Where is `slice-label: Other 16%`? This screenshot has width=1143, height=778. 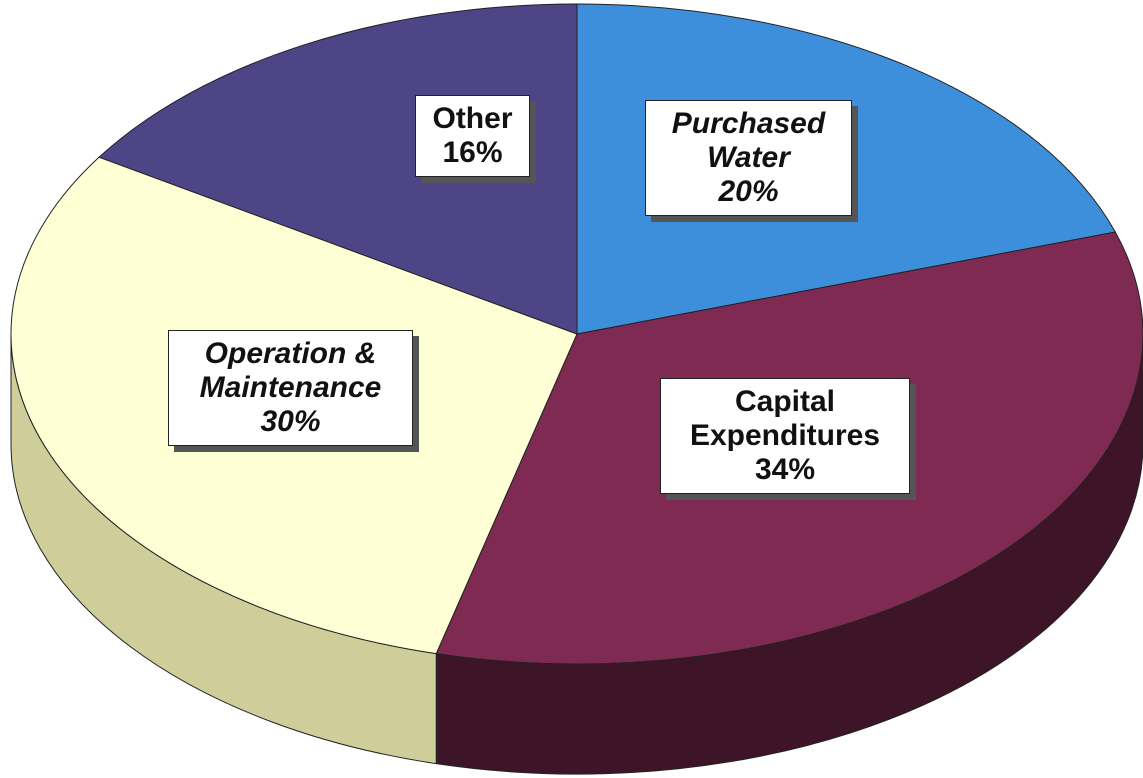 slice-label: Other 16% is located at coordinates (472, 136).